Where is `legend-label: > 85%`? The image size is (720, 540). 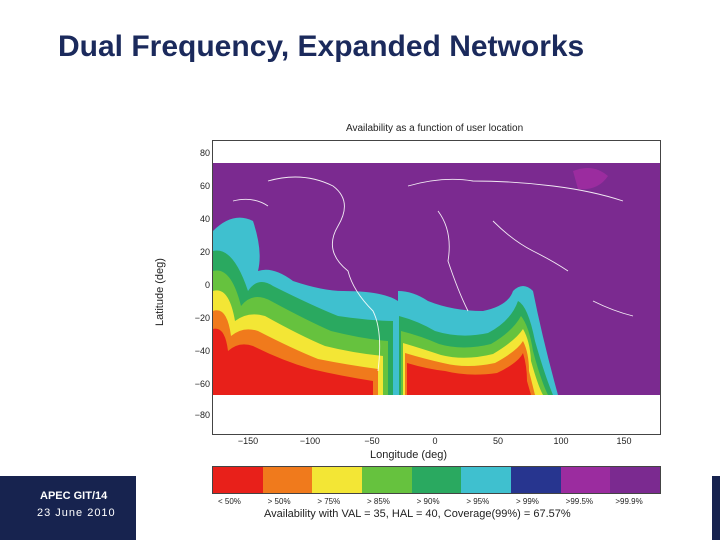 legend-label: > 85% is located at coordinates (378, 501).